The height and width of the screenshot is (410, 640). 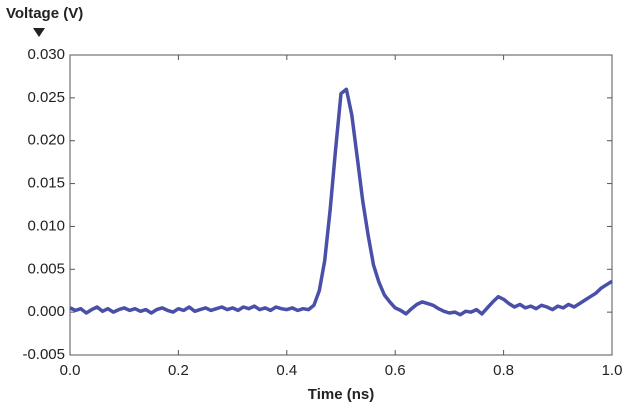 I want to click on chart-title: Voltage (V), so click(x=44, y=13).